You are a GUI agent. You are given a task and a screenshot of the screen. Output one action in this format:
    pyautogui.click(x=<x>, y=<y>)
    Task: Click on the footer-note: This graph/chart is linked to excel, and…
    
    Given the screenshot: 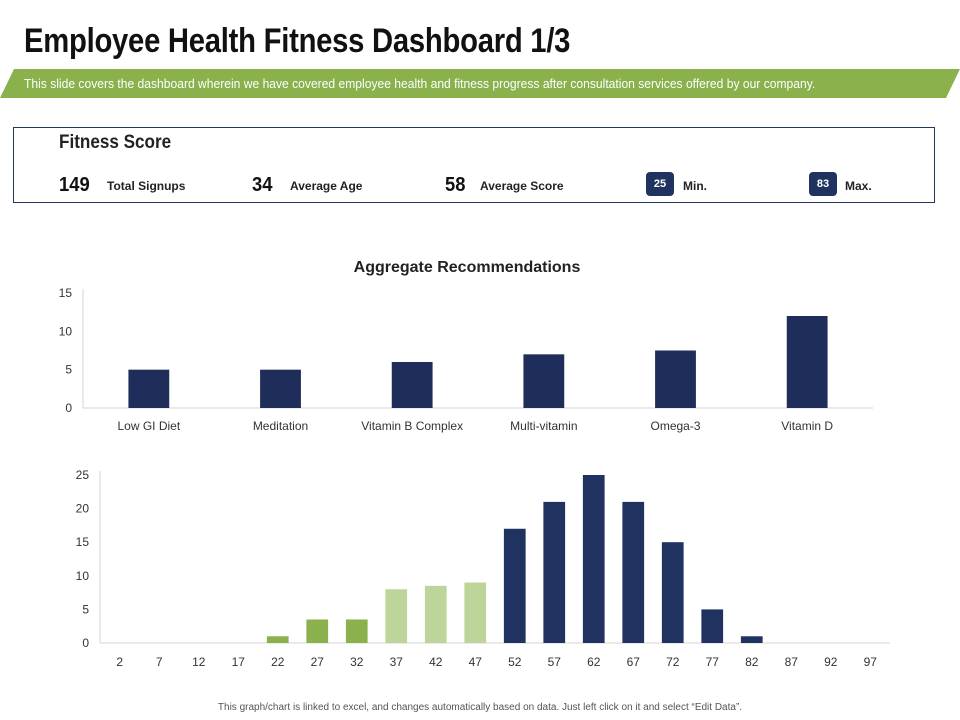 What is the action you would take?
    pyautogui.click(x=480, y=707)
    